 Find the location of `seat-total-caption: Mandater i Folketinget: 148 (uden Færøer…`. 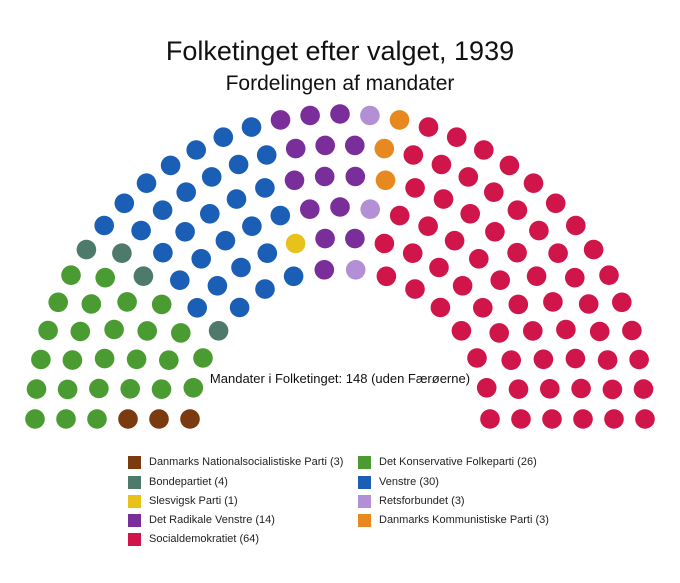

seat-total-caption: Mandater i Folketinget: 148 (uden Færøer… is located at coordinates (340, 378).